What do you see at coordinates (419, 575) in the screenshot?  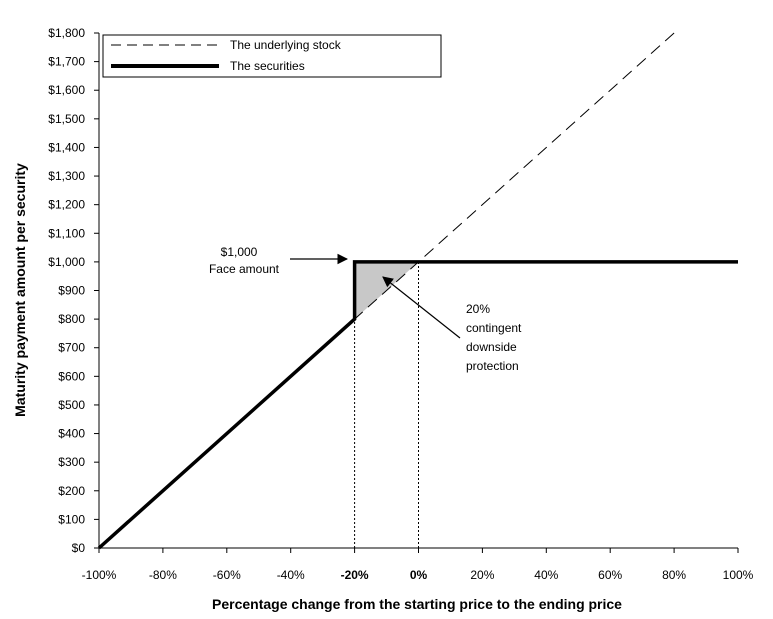 I see `x-tick-label: 0%` at bounding box center [419, 575].